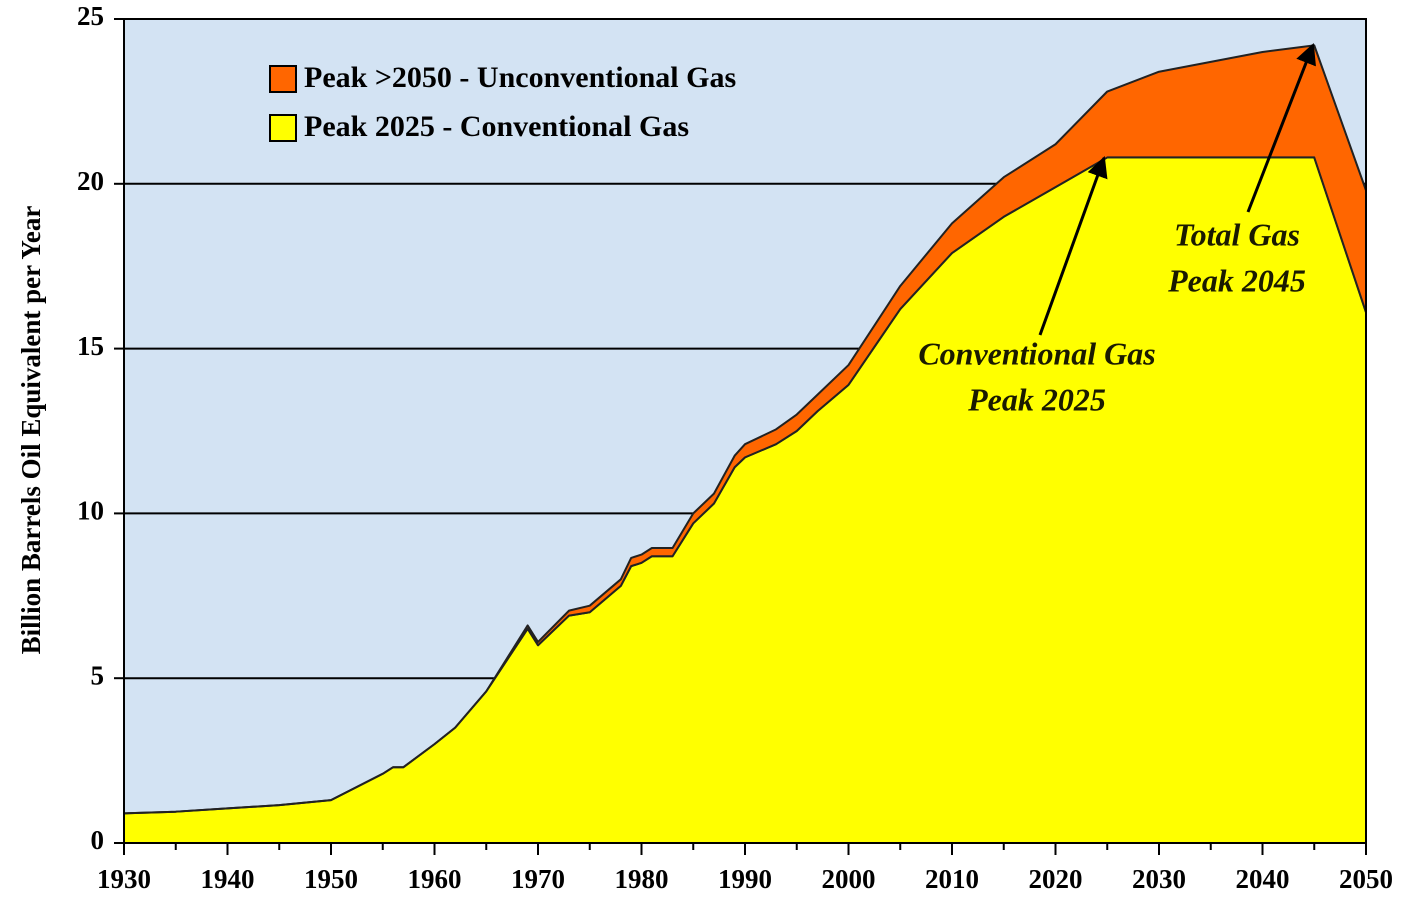  I want to click on y-tick-label: 5, so click(98, 675).